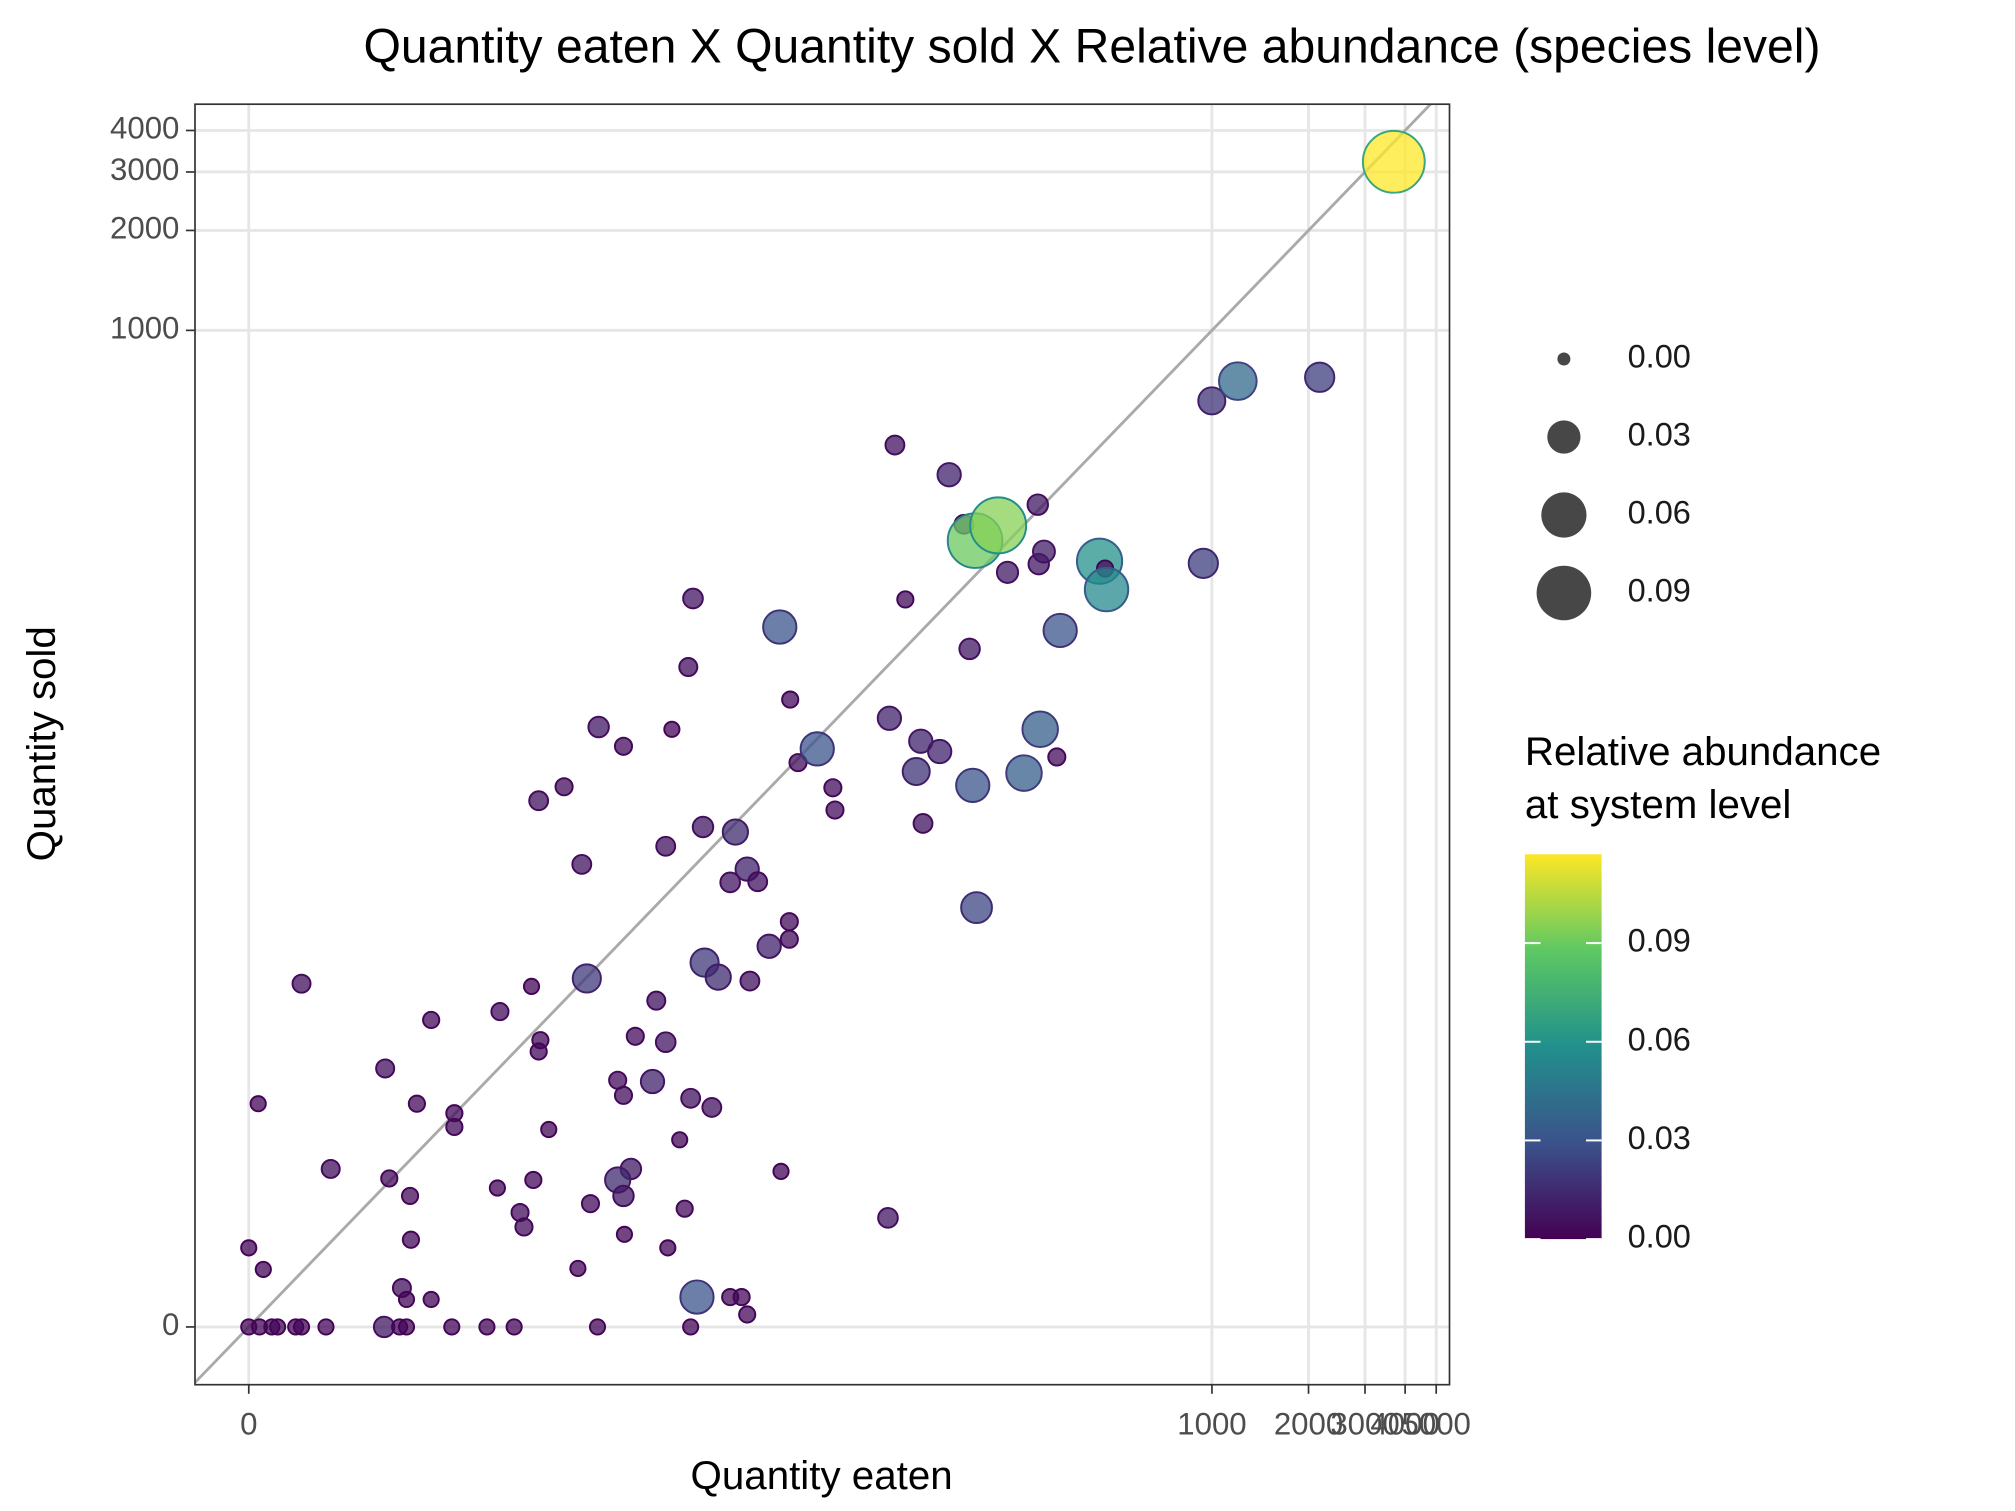 The width and height of the screenshot is (2015, 1511). What do you see at coordinates (1436, 1424) in the screenshot?
I see `x-tick-label: 5000` at bounding box center [1436, 1424].